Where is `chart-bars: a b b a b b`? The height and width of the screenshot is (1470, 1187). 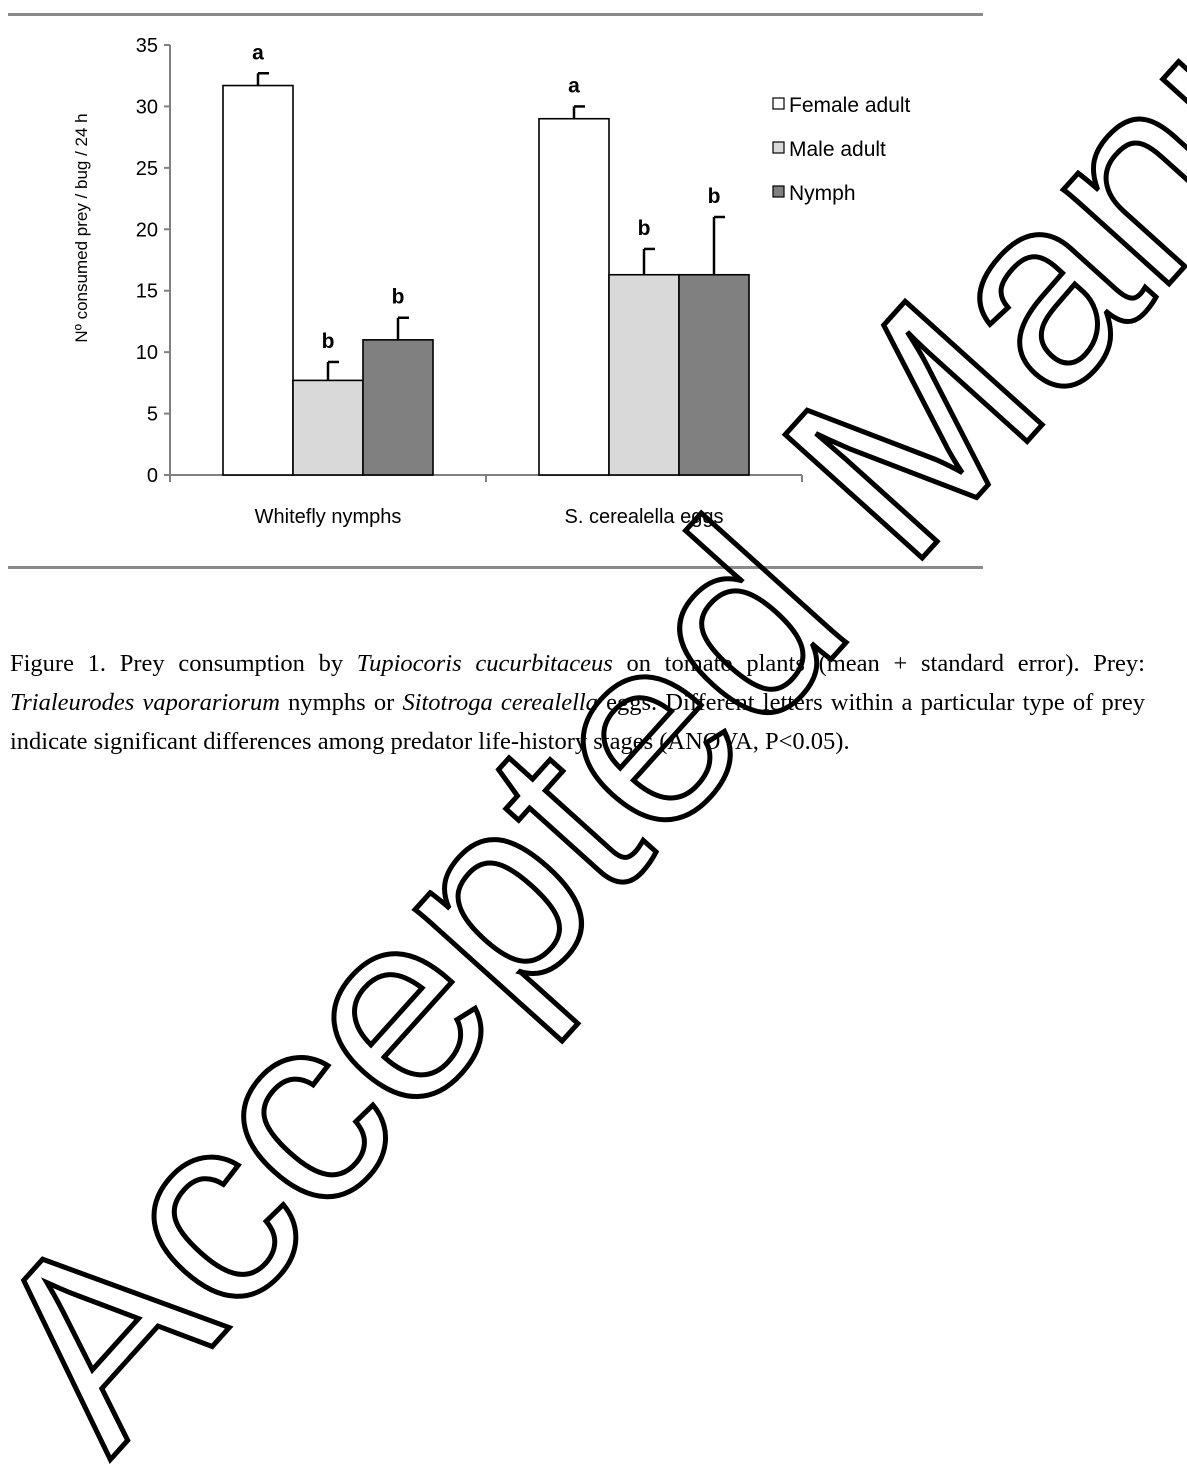
chart-bars: a b b a b b is located at coordinates (486, 258).